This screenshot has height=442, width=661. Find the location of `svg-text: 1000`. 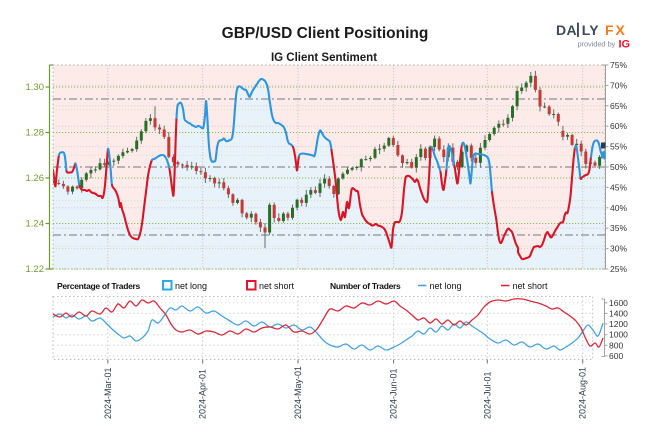

svg-text: 1000 is located at coordinates (618, 335).